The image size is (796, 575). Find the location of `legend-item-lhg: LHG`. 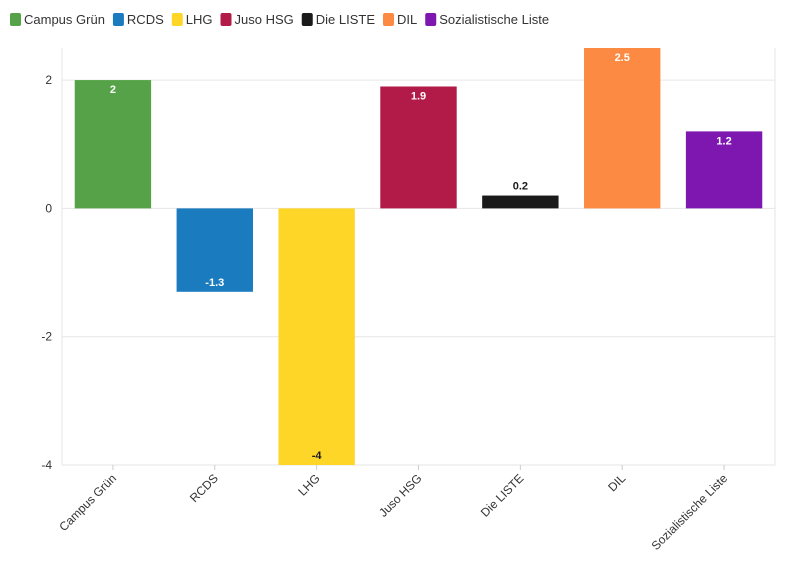

legend-item-lhg: LHG is located at coordinates (192, 19).